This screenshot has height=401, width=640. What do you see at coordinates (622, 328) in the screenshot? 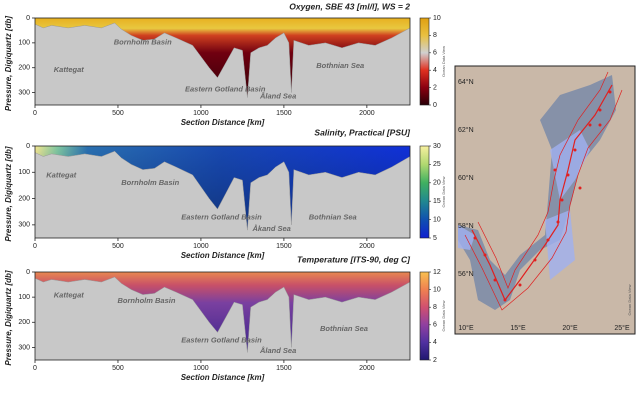
I see `lon-label: 25°E` at bounding box center [622, 328].